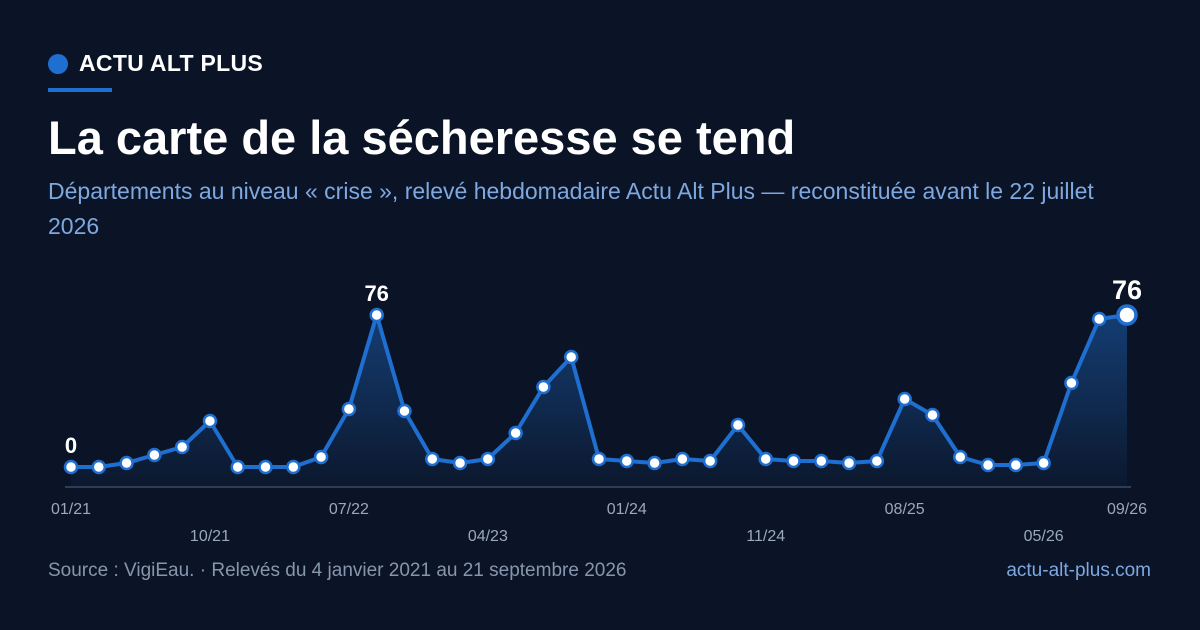 The height and width of the screenshot is (630, 1200). What do you see at coordinates (71, 445) in the screenshot?
I see `value-label: 0` at bounding box center [71, 445].